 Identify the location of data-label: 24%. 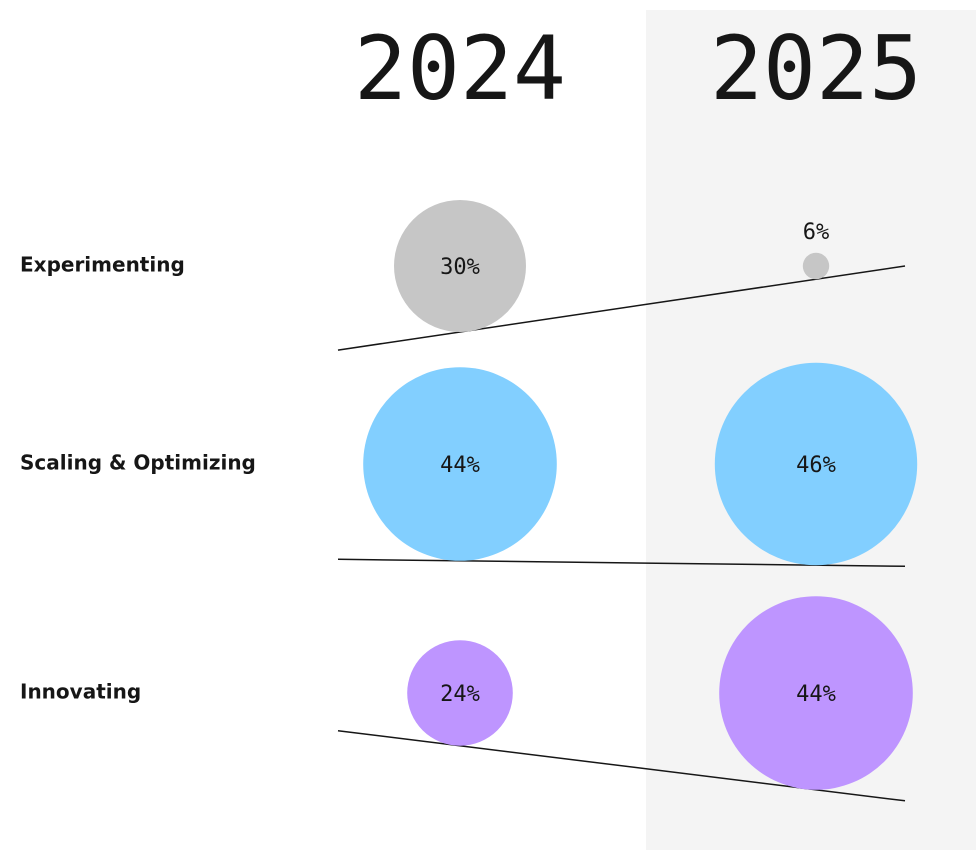
(460, 694).